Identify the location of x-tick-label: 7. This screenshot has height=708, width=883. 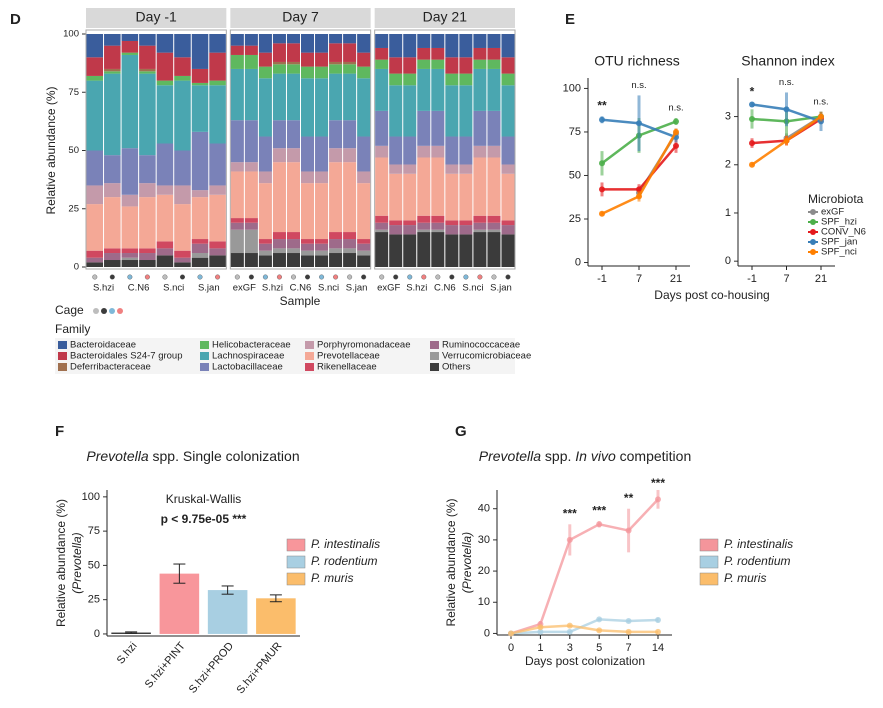
(639, 279).